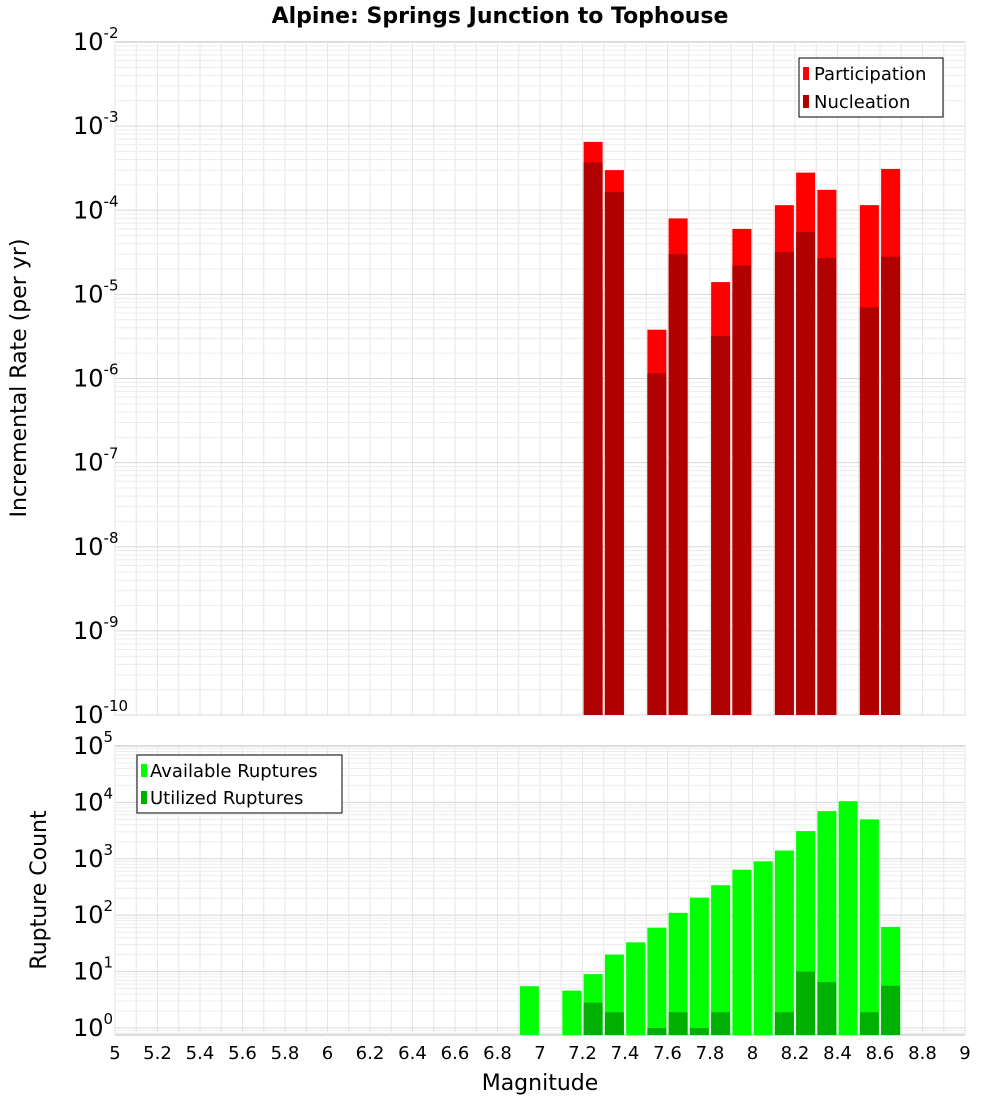 The image size is (1000, 1100). I want to click on top-y-tick-label: 10⁻⁹, so click(96, 629).